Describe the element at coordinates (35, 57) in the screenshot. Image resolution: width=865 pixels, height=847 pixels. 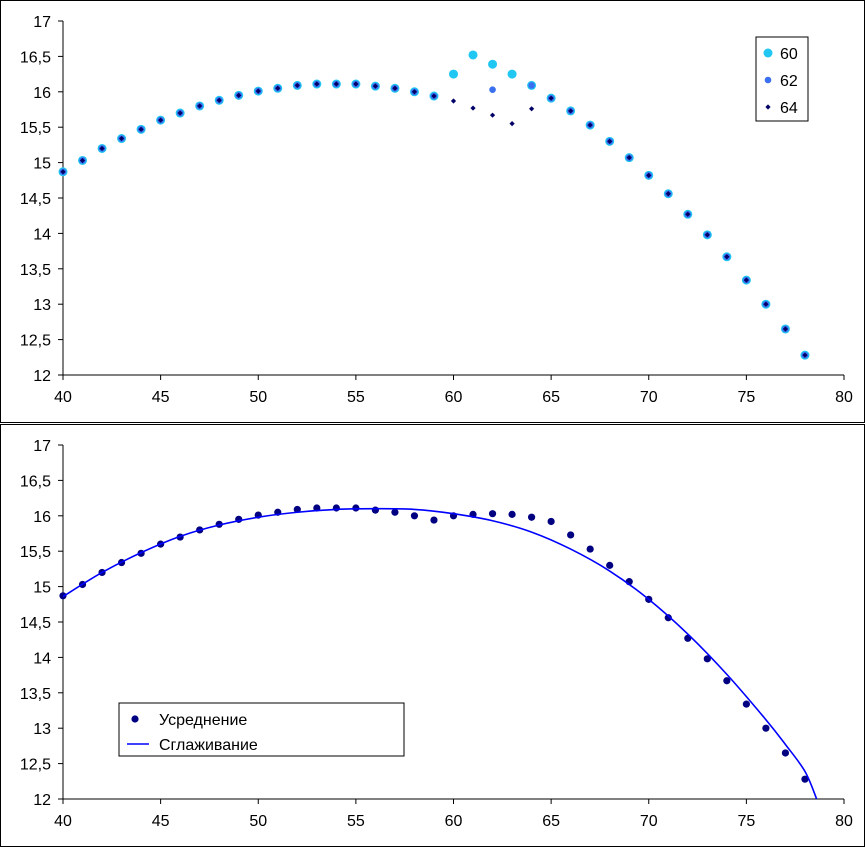
I see `y-tick-label: 16,5` at that location.